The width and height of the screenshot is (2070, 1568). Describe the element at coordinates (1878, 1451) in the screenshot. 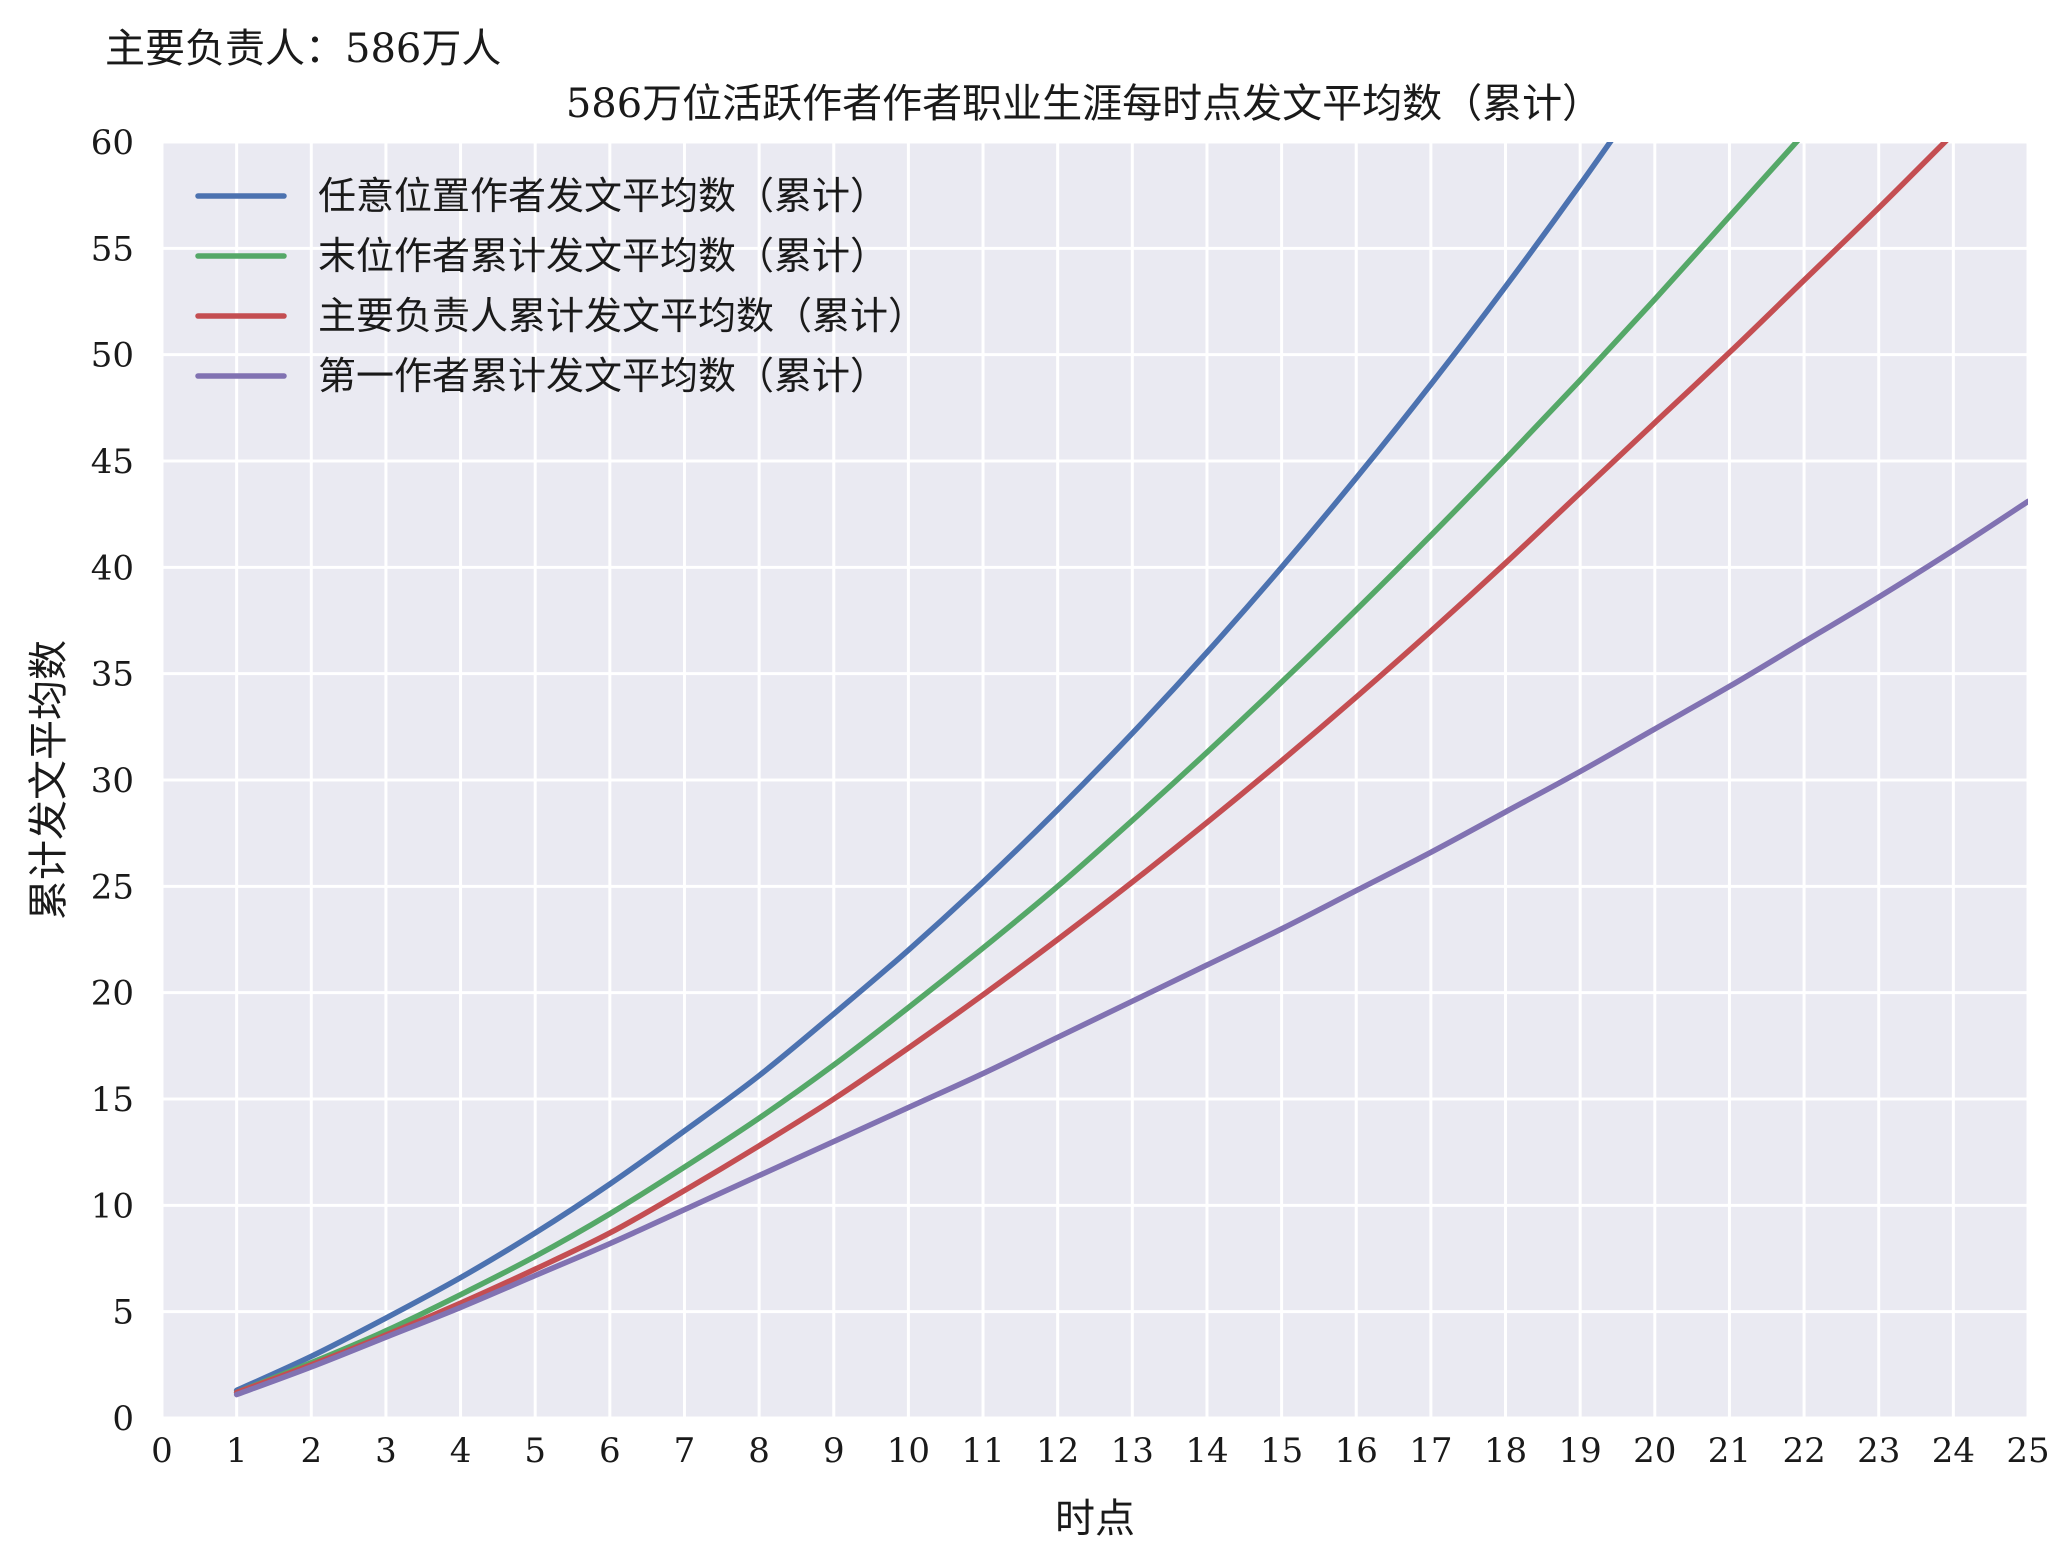

I see `x-tick-label: 23` at that location.